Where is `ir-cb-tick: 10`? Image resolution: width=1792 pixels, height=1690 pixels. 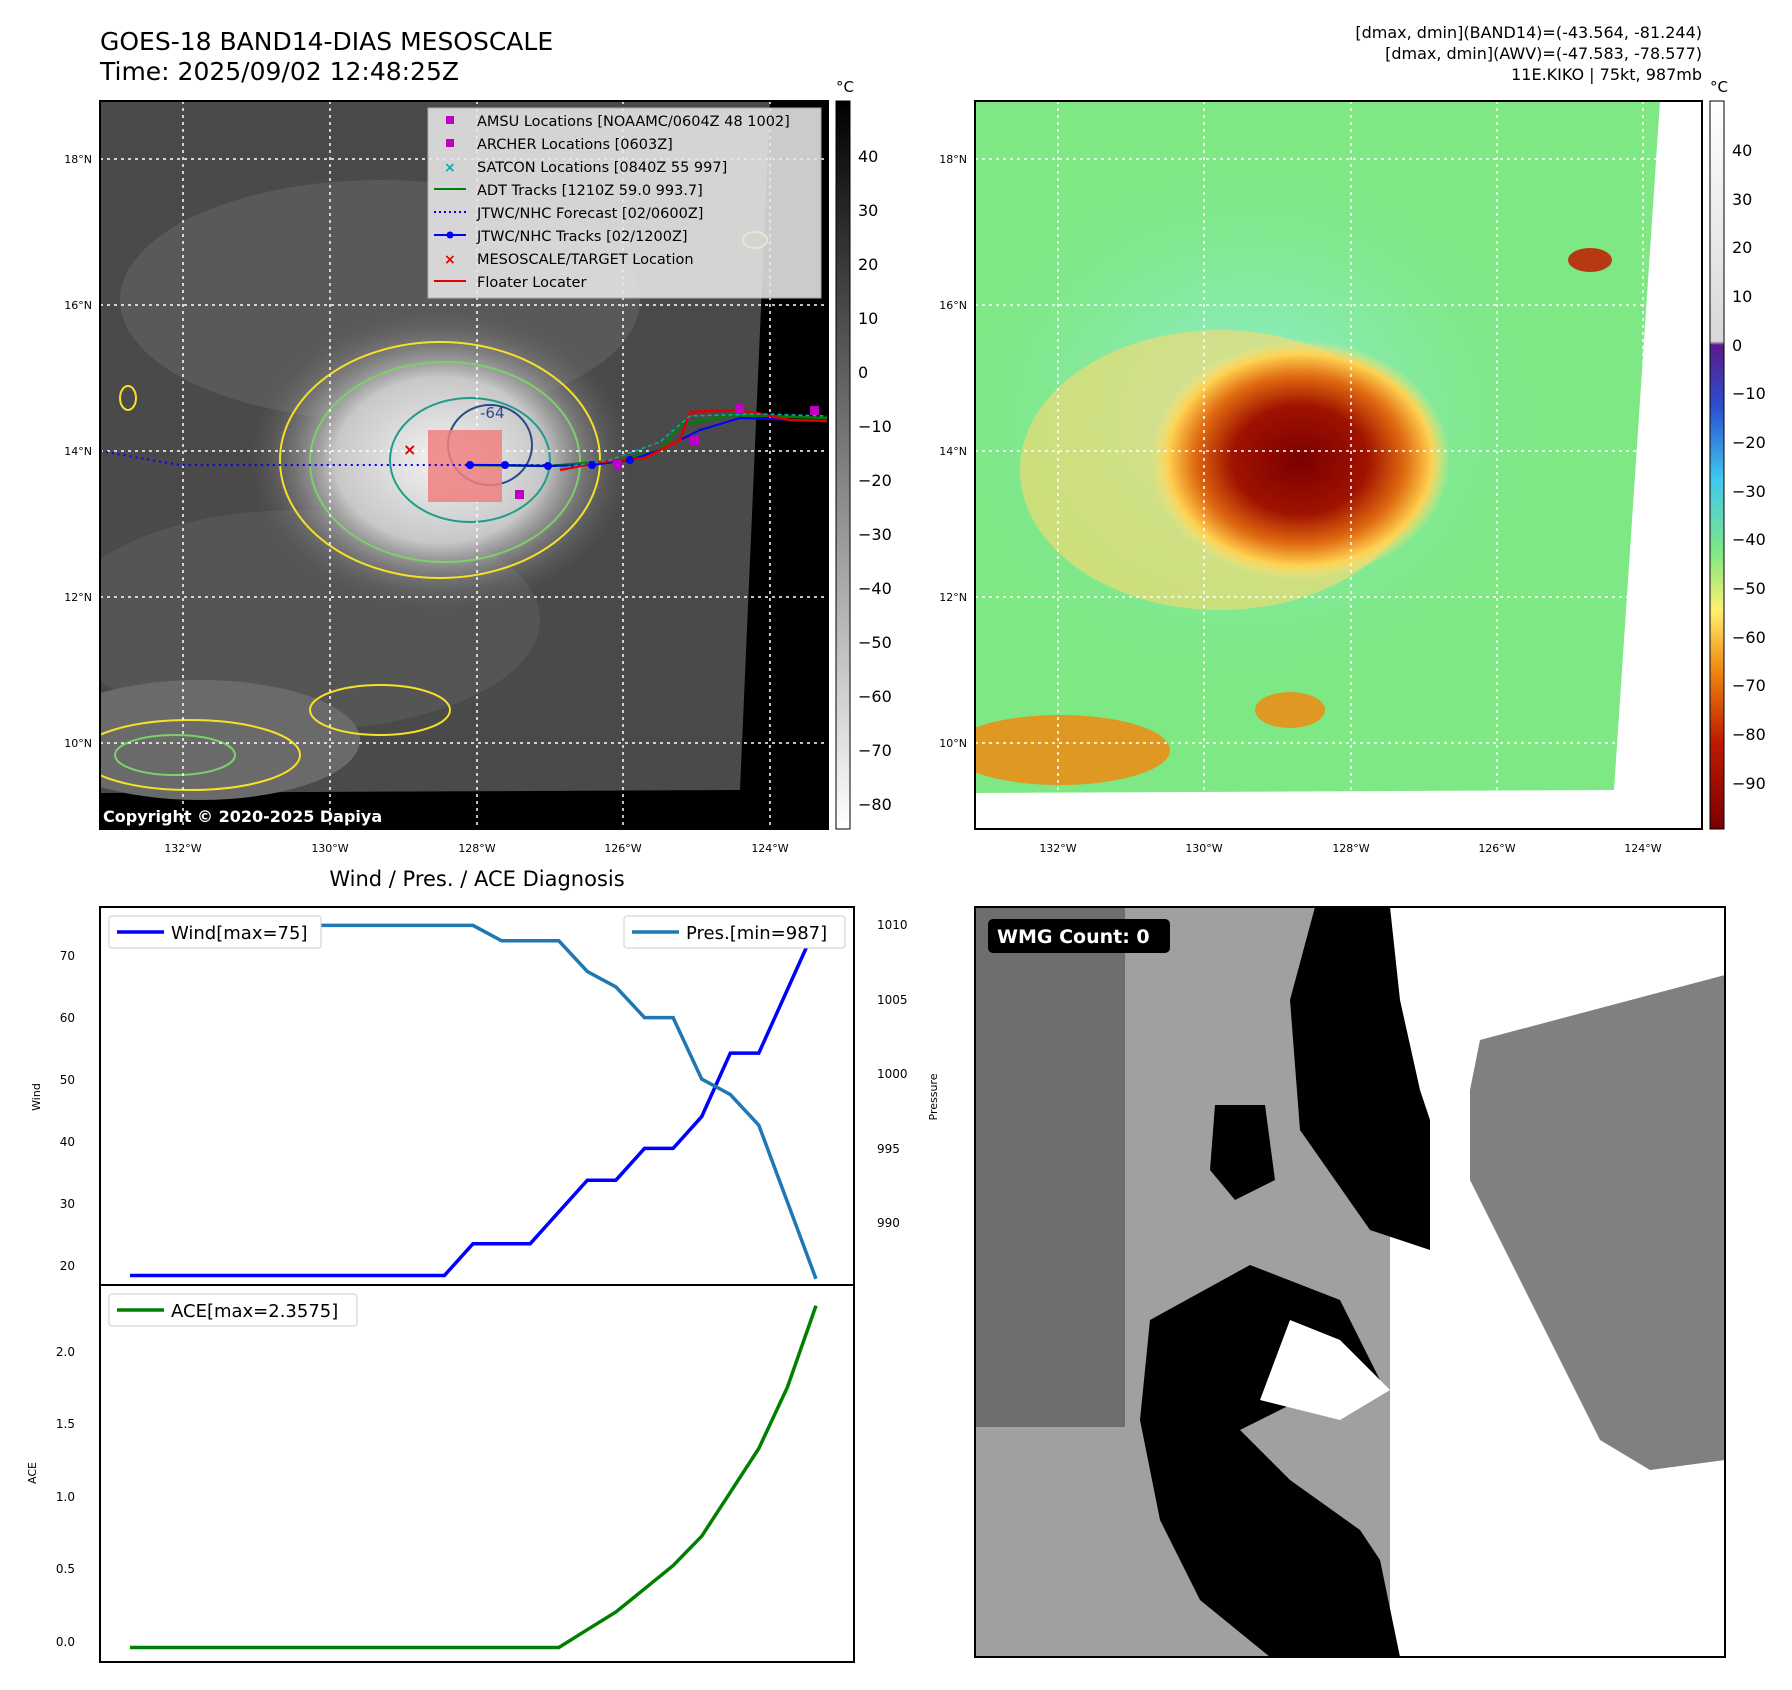
ir-cb-tick: 10 is located at coordinates (868, 318).